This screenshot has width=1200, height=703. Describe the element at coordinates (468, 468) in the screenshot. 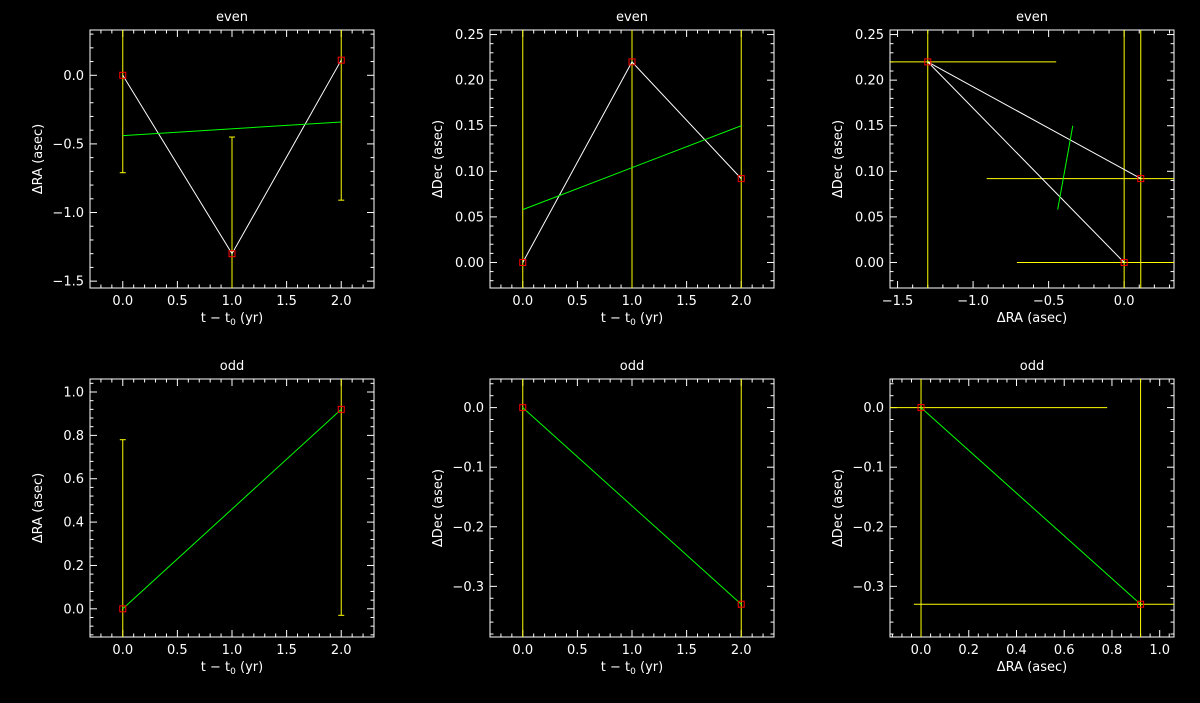

I see `y-tick-label: −0.1` at that location.